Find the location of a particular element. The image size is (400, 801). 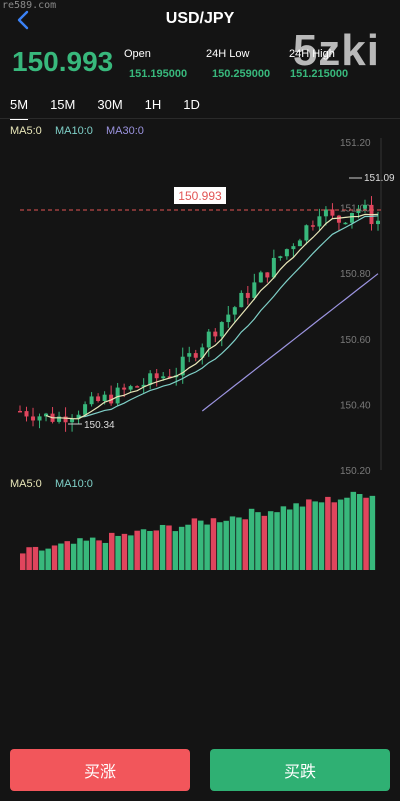

stat-open: Open 151.195000 is located at coordinates (155, 64).